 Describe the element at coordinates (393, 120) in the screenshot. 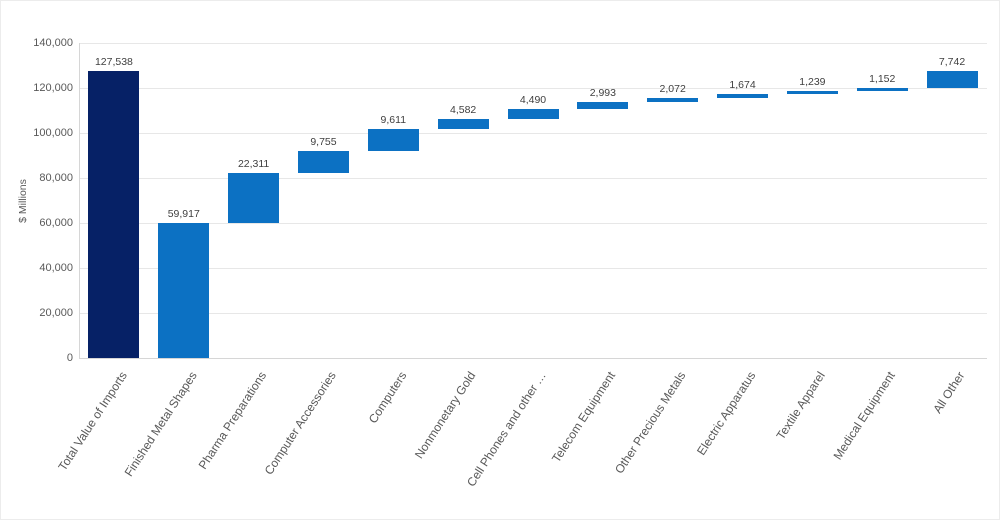

I see `bar-value-label: 9,611` at that location.